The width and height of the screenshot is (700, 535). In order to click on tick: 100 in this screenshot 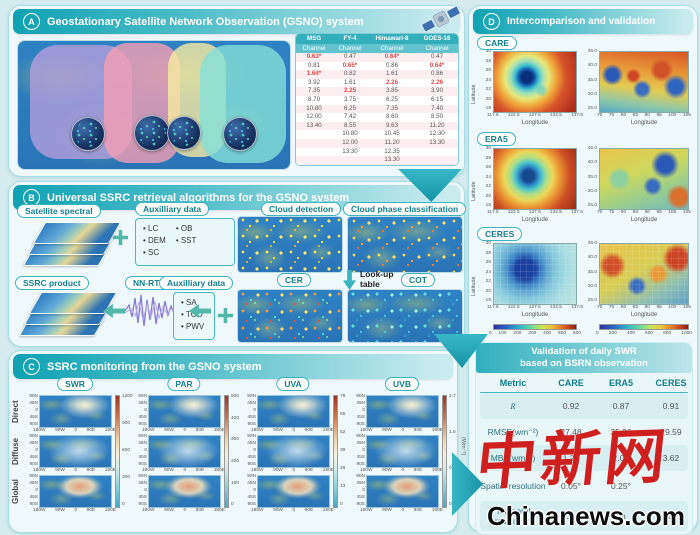, I will do `click(672, 307)`.